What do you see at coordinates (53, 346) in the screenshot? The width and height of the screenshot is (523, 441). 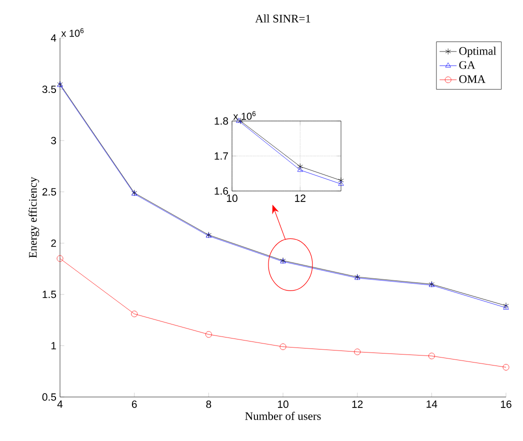 I see `y-tick-label: 1` at bounding box center [53, 346].